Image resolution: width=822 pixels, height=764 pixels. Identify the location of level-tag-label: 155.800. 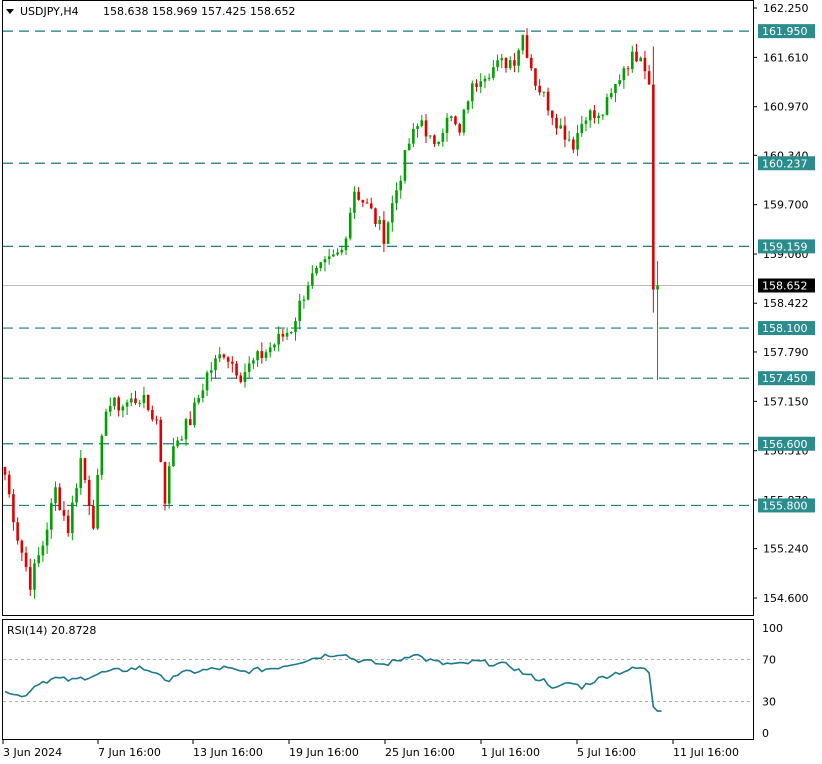
(785, 505).